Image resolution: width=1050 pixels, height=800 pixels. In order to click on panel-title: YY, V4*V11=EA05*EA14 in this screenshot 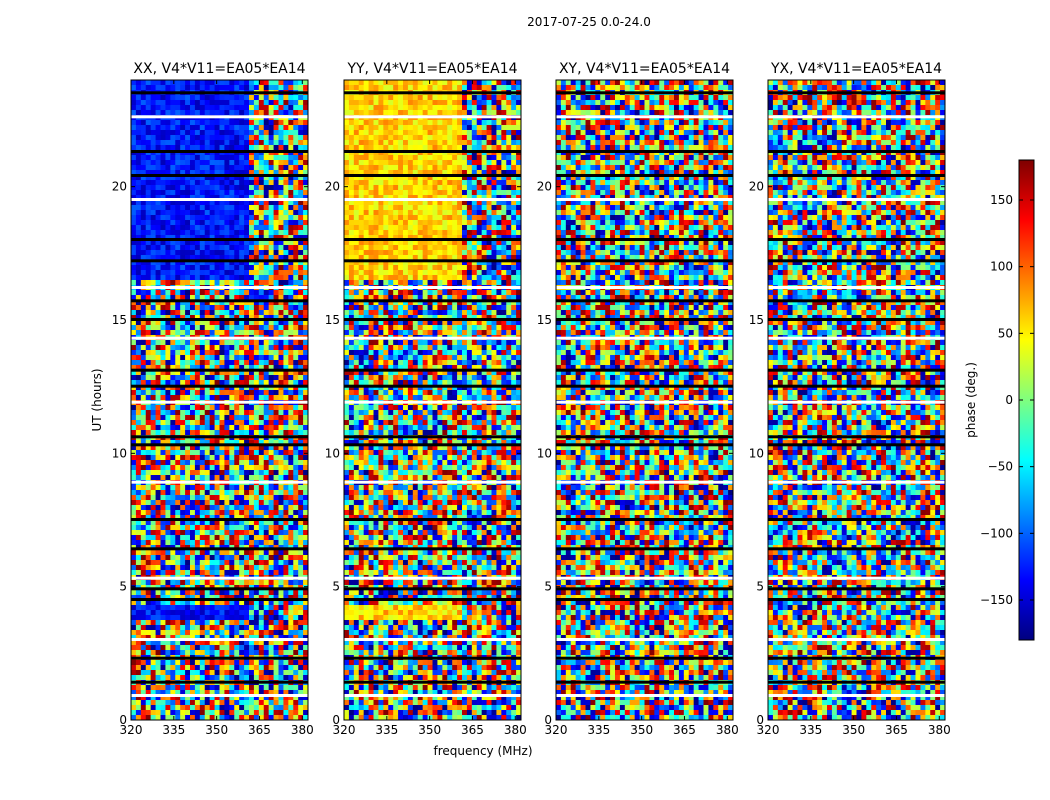, I will do `click(431, 69)`.